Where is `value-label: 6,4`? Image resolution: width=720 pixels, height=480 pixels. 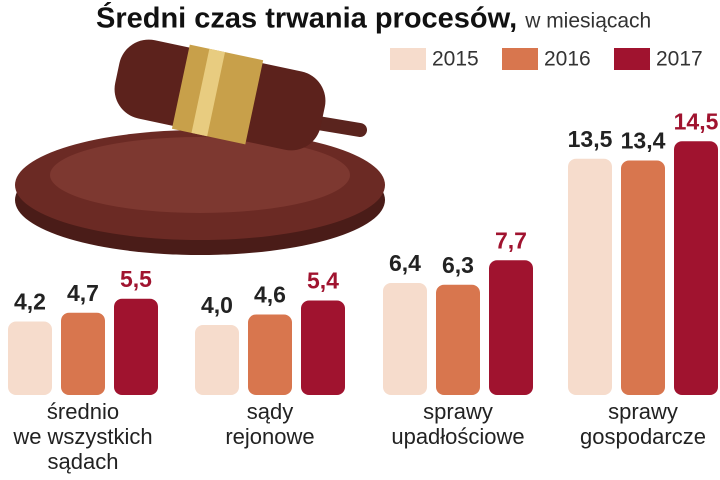 value-label: 6,4 is located at coordinates (405, 263).